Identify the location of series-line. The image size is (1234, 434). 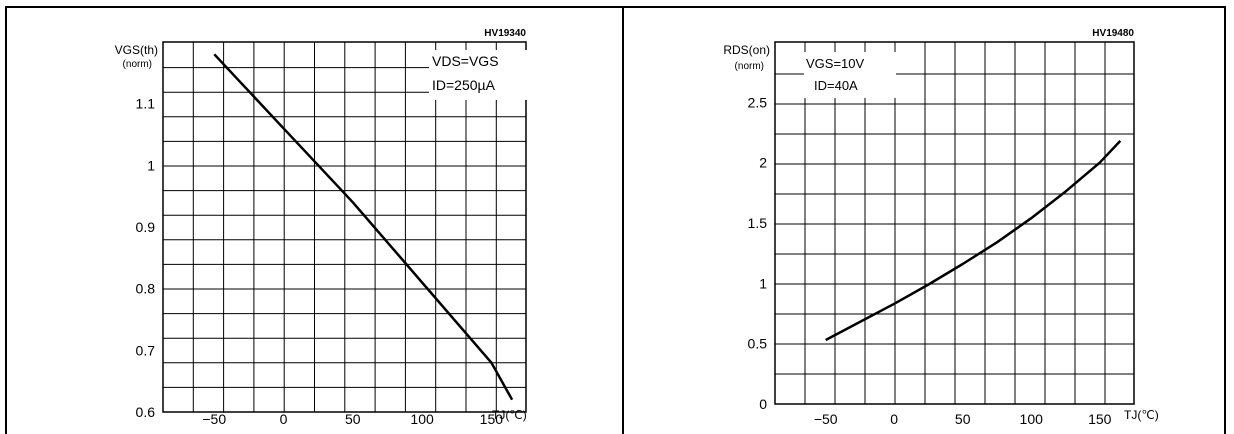
(973, 241).